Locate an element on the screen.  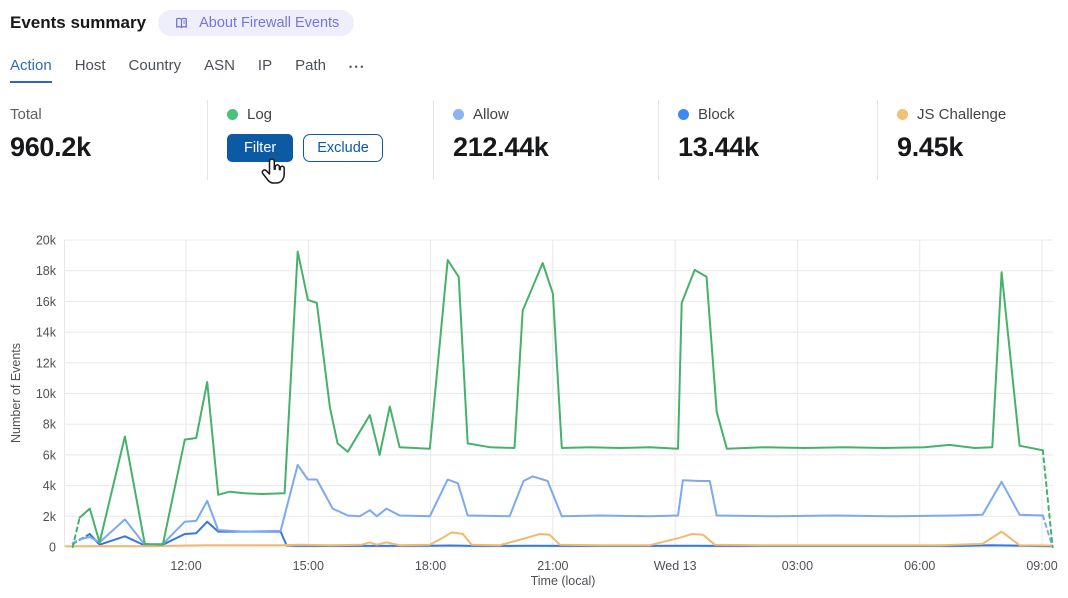
series-log-dashed-start is located at coordinates (76, 532).